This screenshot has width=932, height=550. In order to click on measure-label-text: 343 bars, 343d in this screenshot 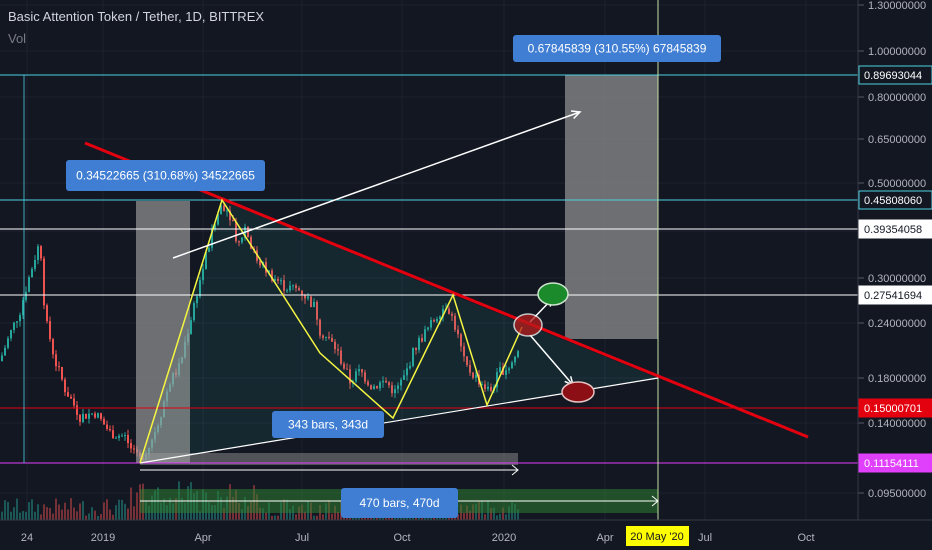, I will do `click(328, 425)`.